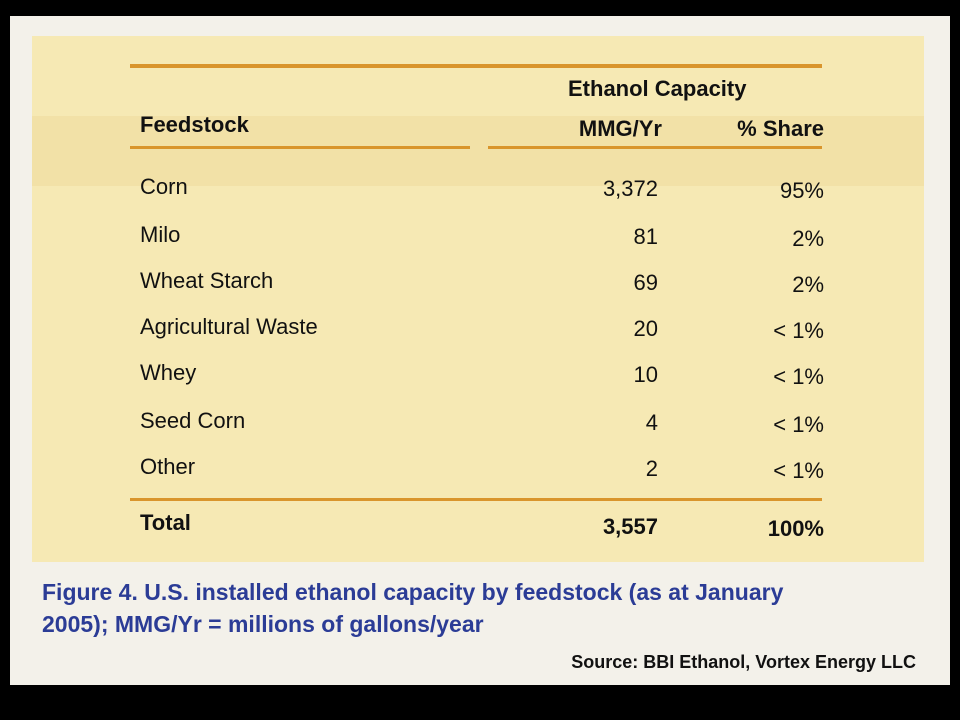 This screenshot has width=960, height=720. Describe the element at coordinates (645, 328) in the screenshot. I see `table-row-mmg: 20` at that location.